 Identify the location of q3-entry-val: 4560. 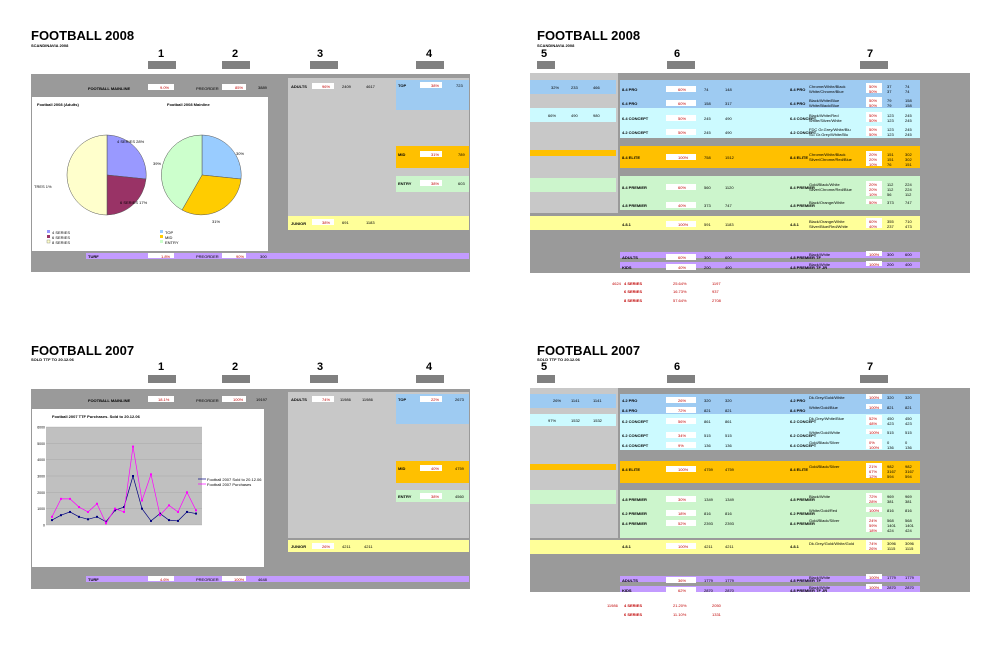
(459, 496).